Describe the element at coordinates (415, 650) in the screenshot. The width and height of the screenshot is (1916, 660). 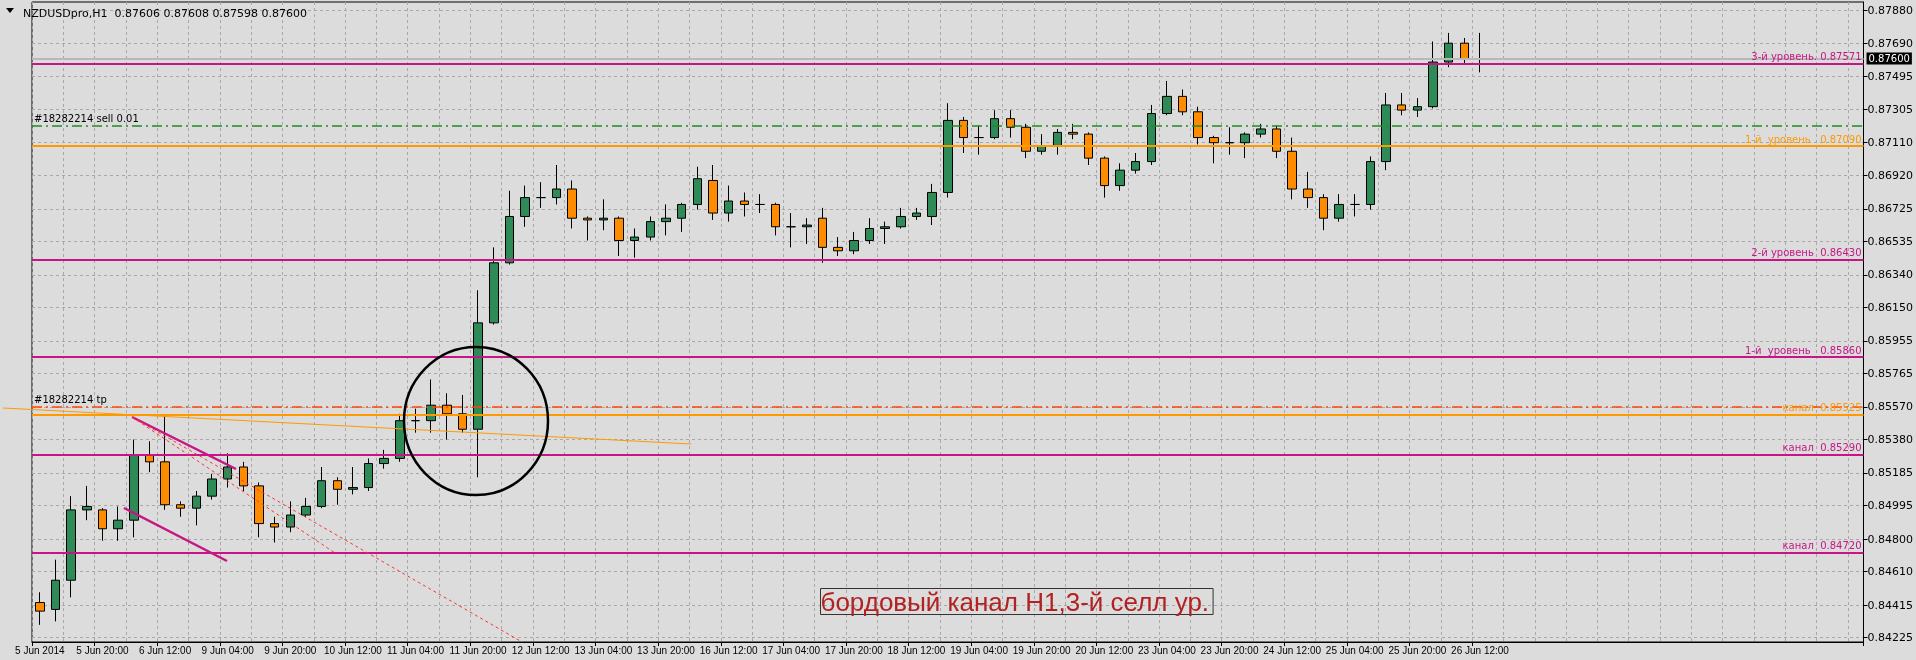
I see `x-tick-label: 11 Jun 04:00` at that location.